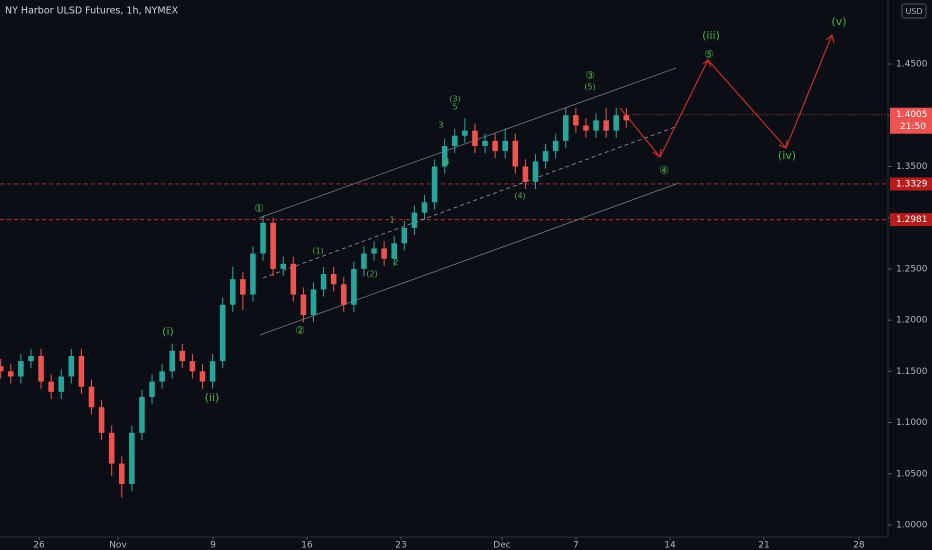 Image resolution: width=932 pixels, height=550 pixels. I want to click on currency: USD, so click(913, 11).